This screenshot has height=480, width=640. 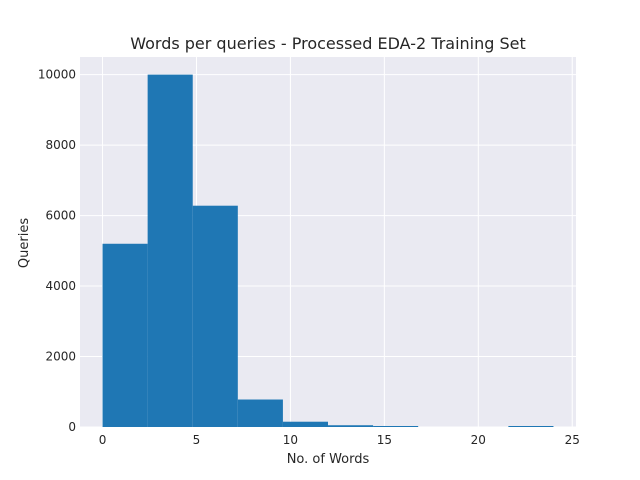 I want to click on y-tick-label: 6000, so click(x=60, y=216).